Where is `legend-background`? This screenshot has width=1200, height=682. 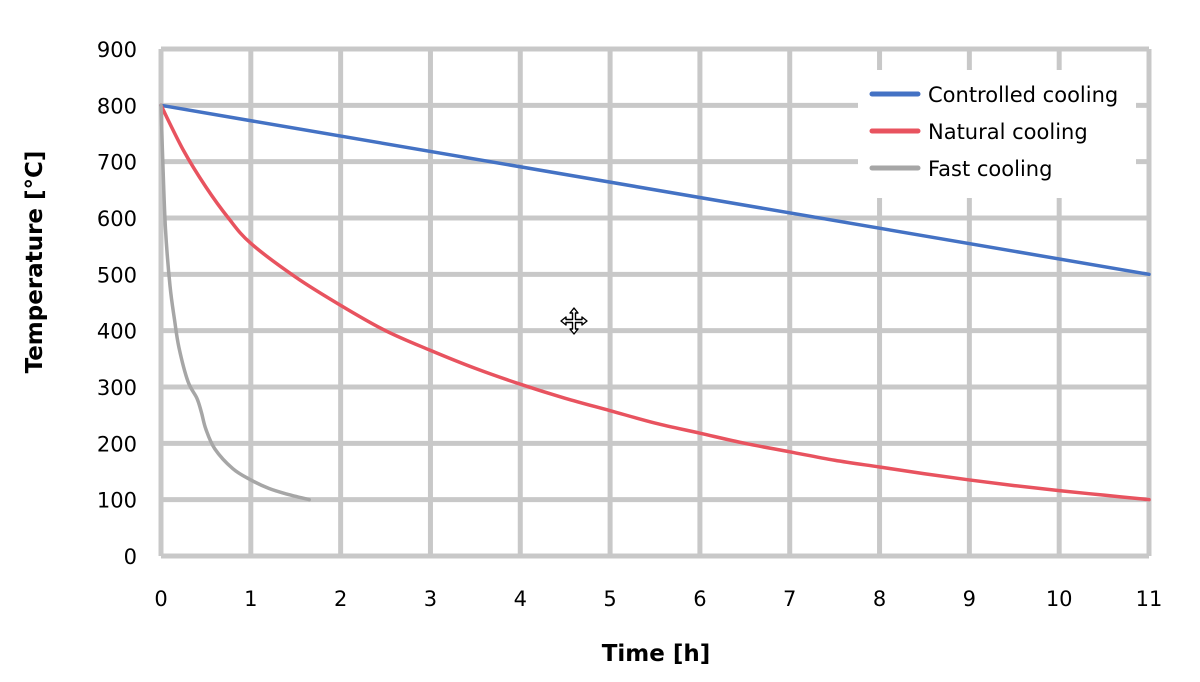
legend-background is located at coordinates (997, 134).